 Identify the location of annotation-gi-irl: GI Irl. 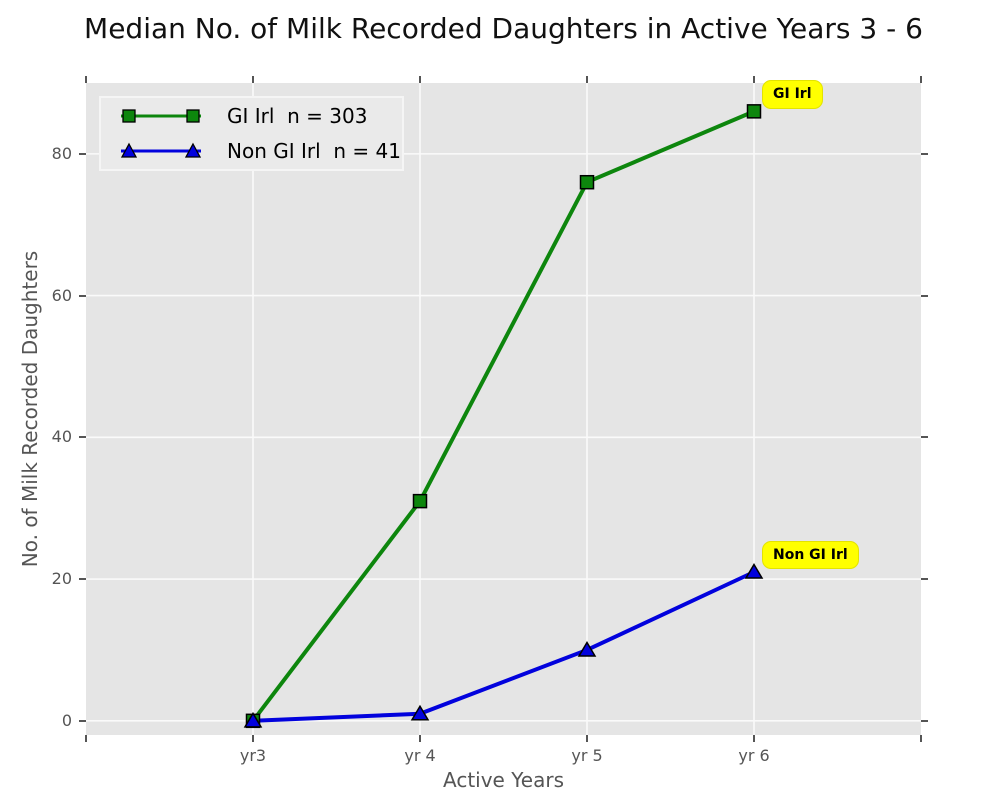
(792, 94).